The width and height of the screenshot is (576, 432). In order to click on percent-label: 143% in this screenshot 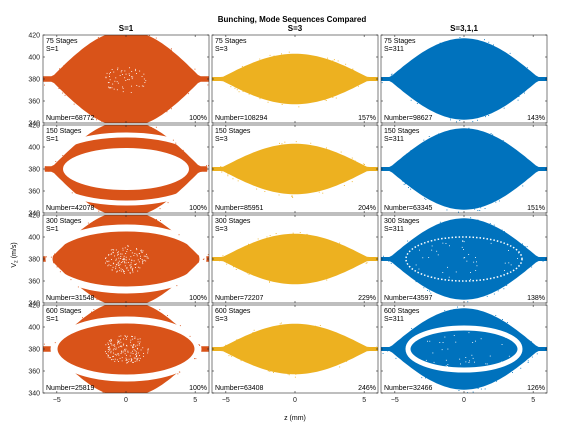, I will do `click(536, 118)`.